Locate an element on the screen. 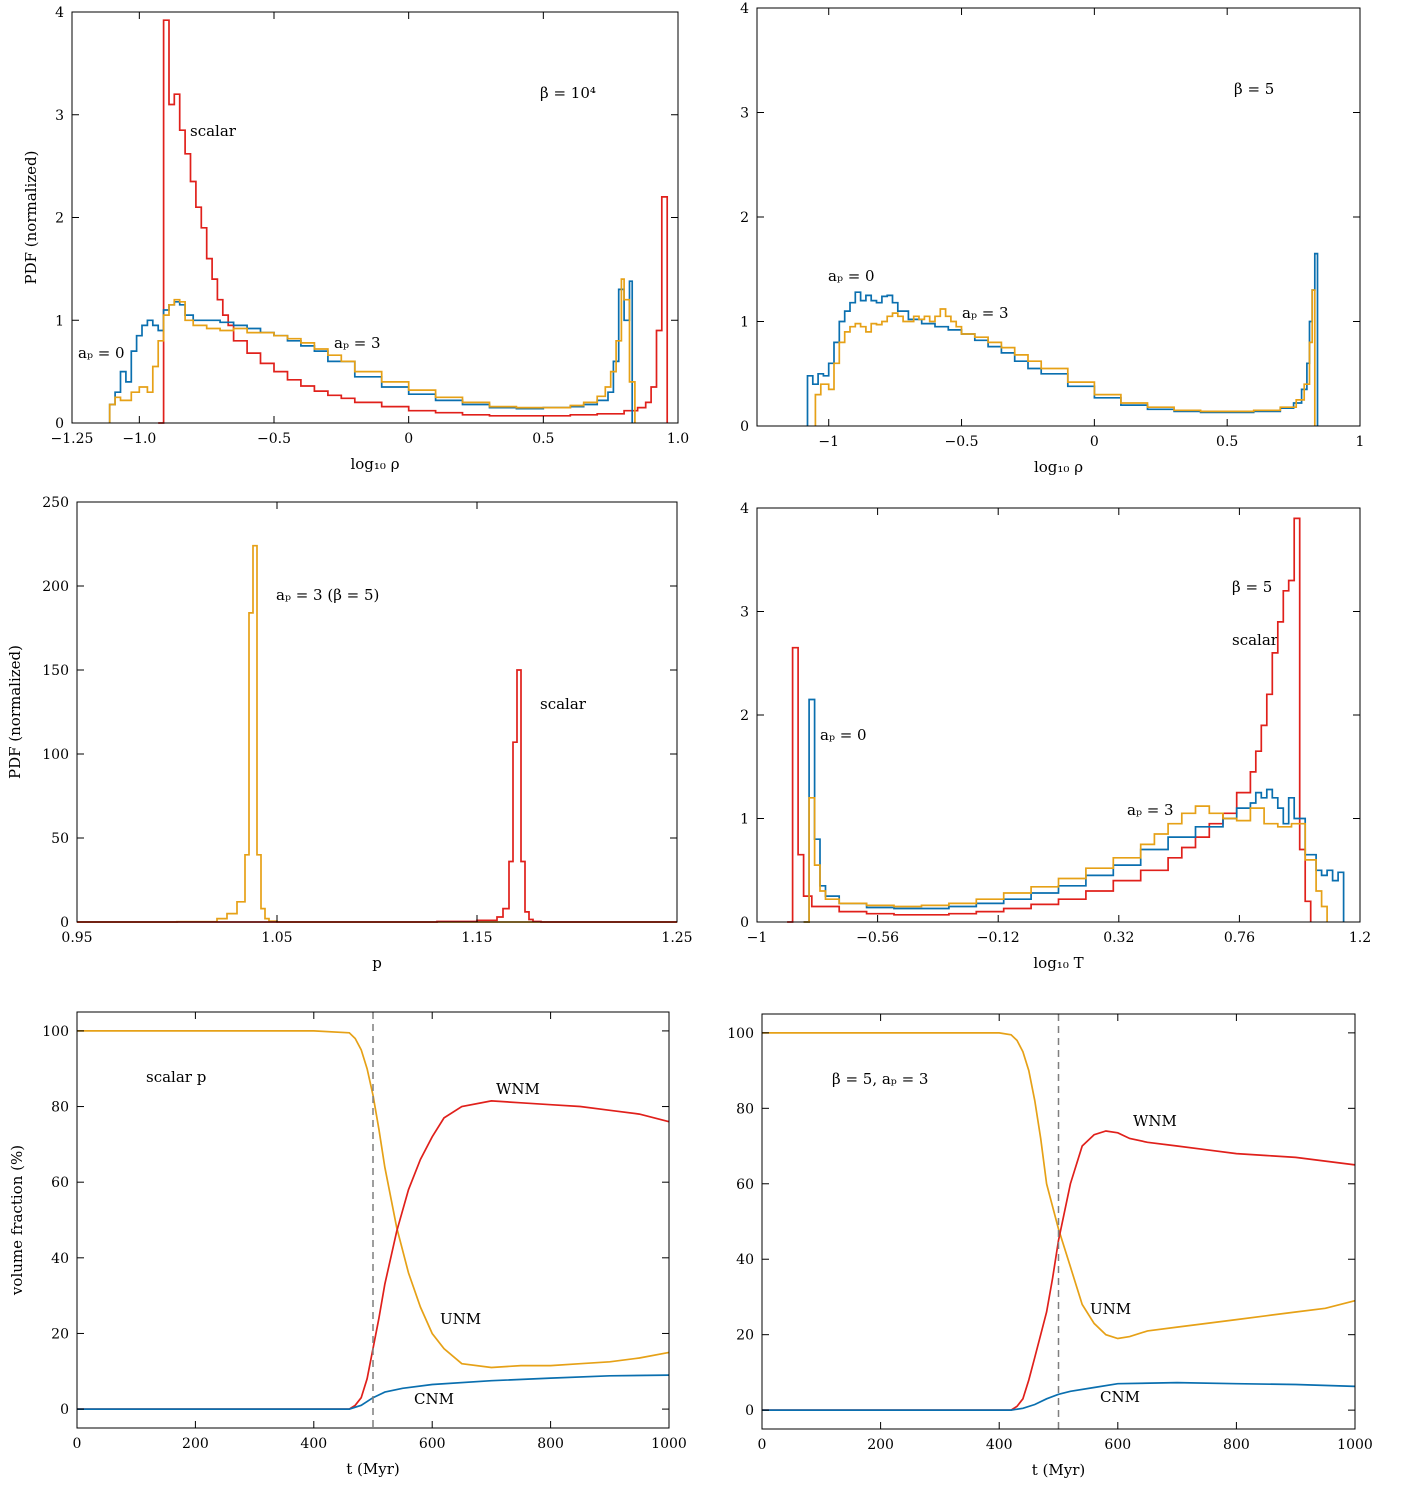 The image size is (1401, 1488). annotation-scalar-p: scalar p is located at coordinates (176, 1077).